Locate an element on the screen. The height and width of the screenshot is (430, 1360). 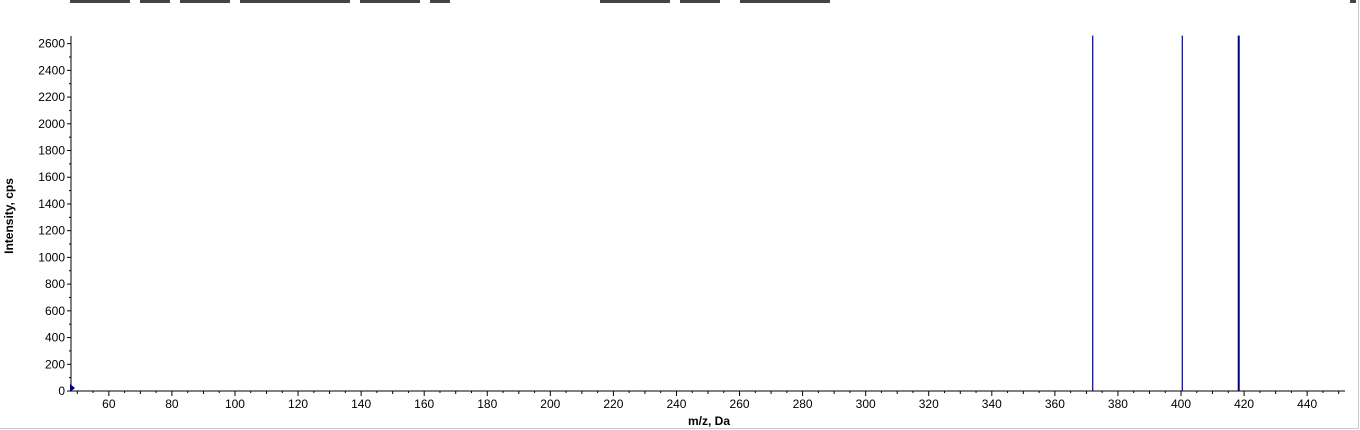
x-tick-label: 60 is located at coordinates (109, 404).